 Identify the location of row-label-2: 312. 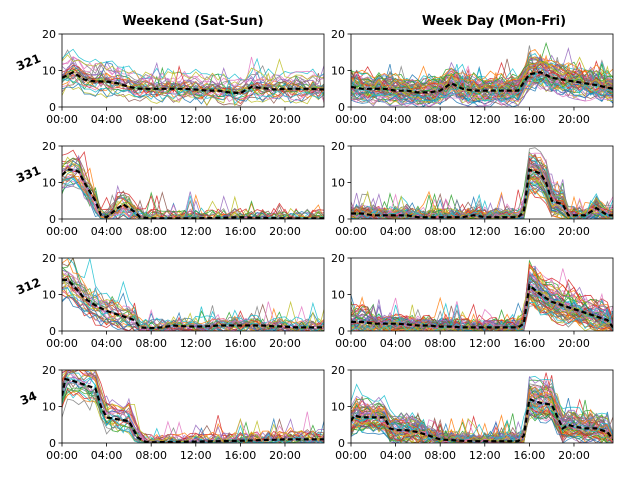
(28, 286).